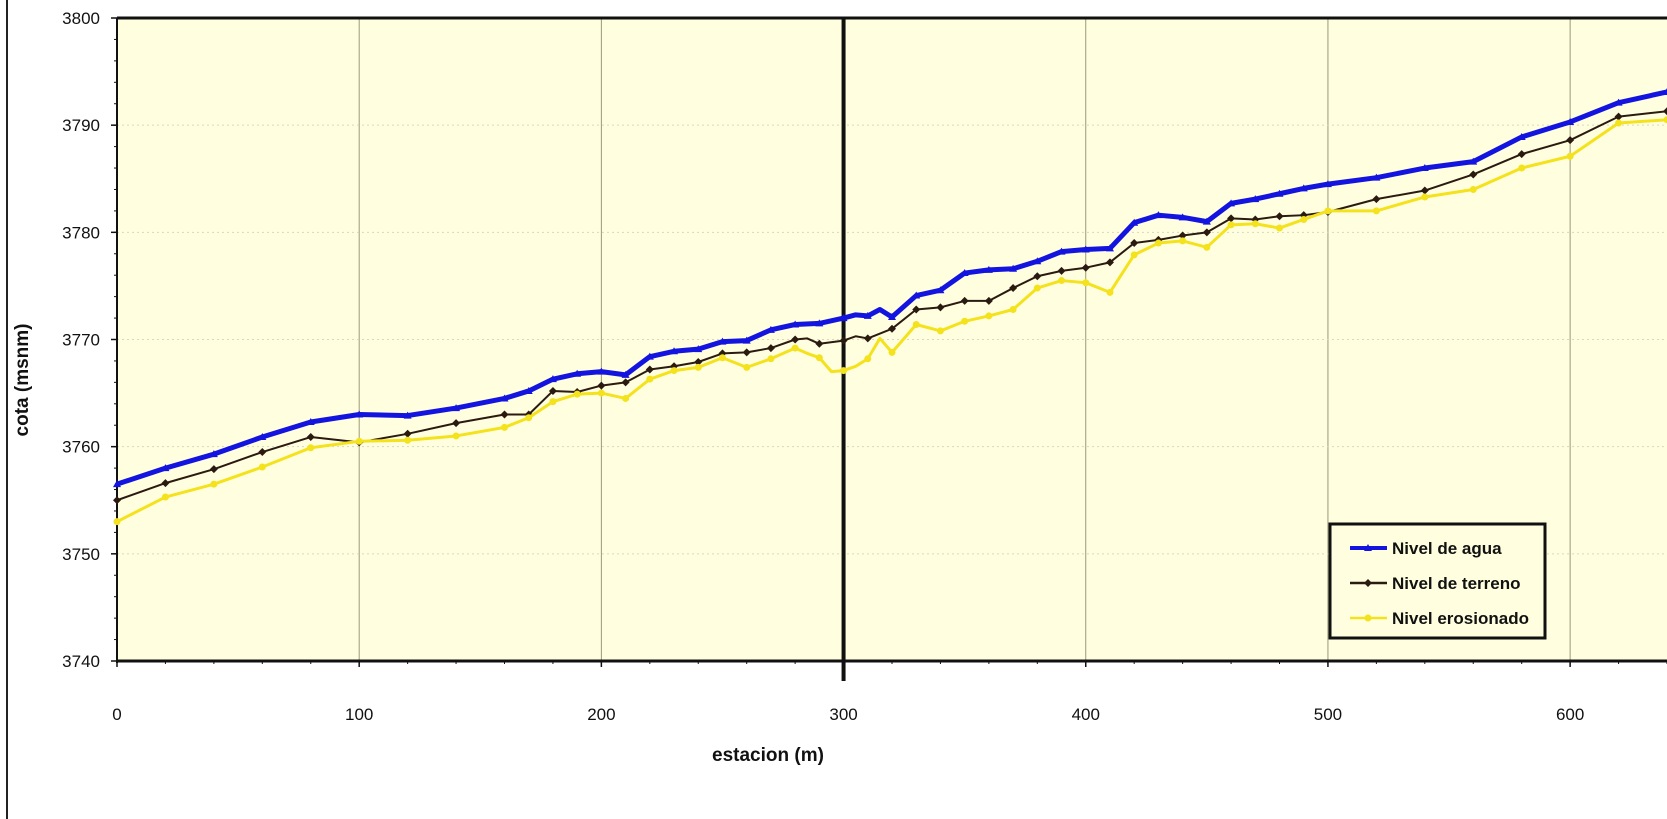 This screenshot has width=1667, height=819. I want to click on legend-label: Nivel de agua, so click(1447, 548).